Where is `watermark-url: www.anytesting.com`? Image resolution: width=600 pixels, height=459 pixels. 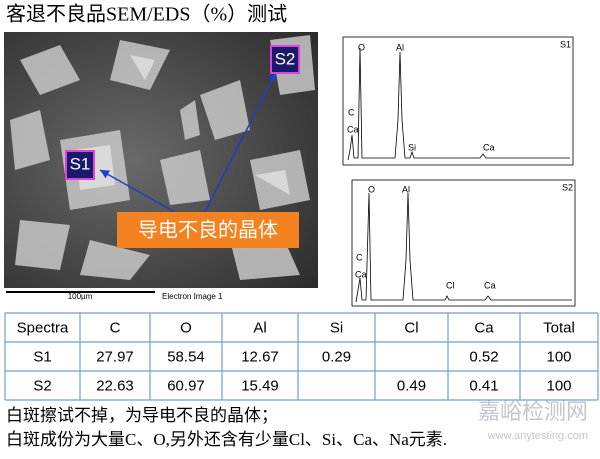 watermark-url: www.anytesting.com is located at coordinates (537, 436).